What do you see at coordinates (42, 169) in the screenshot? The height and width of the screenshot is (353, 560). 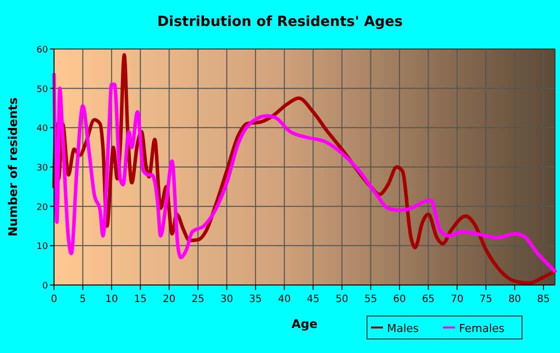 I see `y-tick-label: 30` at bounding box center [42, 169].